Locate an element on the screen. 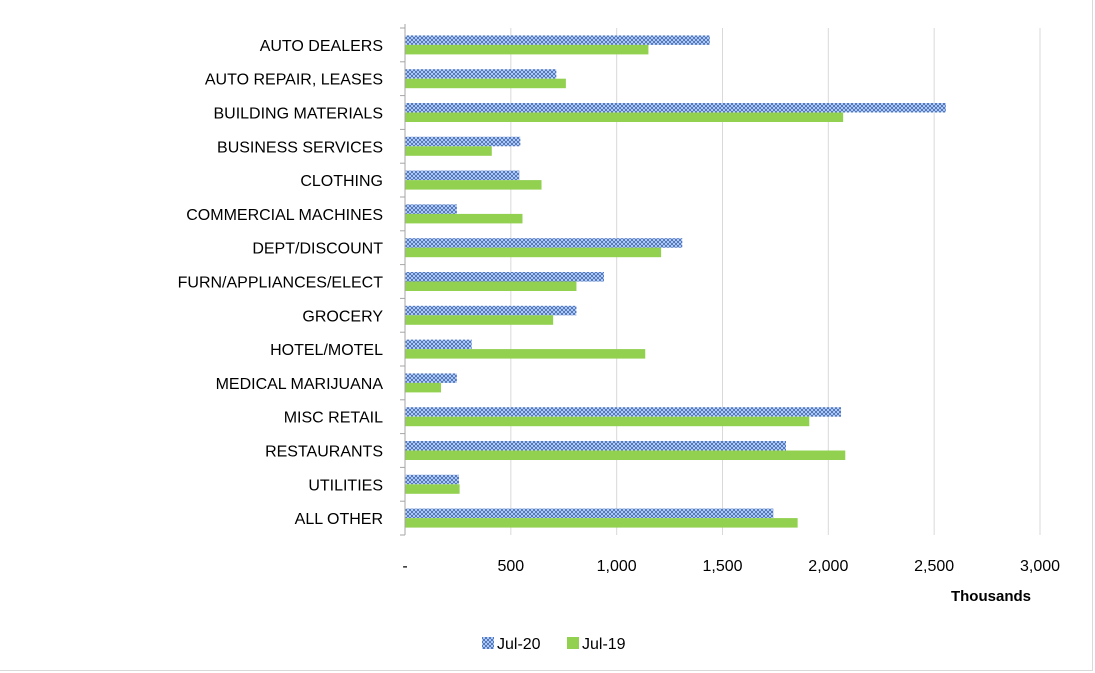 The height and width of the screenshot is (673, 1095). category-label: FURN/APPLIANCES/ELECT is located at coordinates (281, 283).